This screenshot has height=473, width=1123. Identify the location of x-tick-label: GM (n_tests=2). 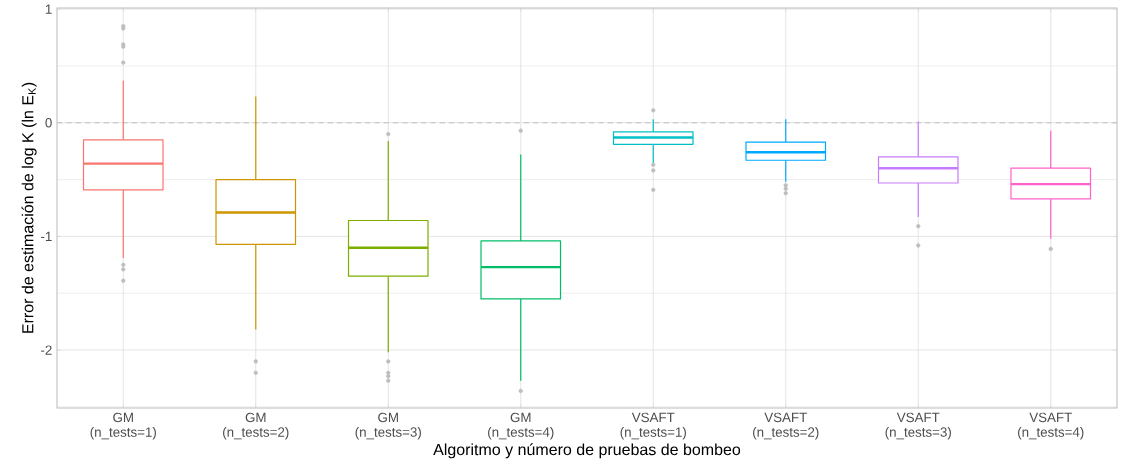
(256, 426).